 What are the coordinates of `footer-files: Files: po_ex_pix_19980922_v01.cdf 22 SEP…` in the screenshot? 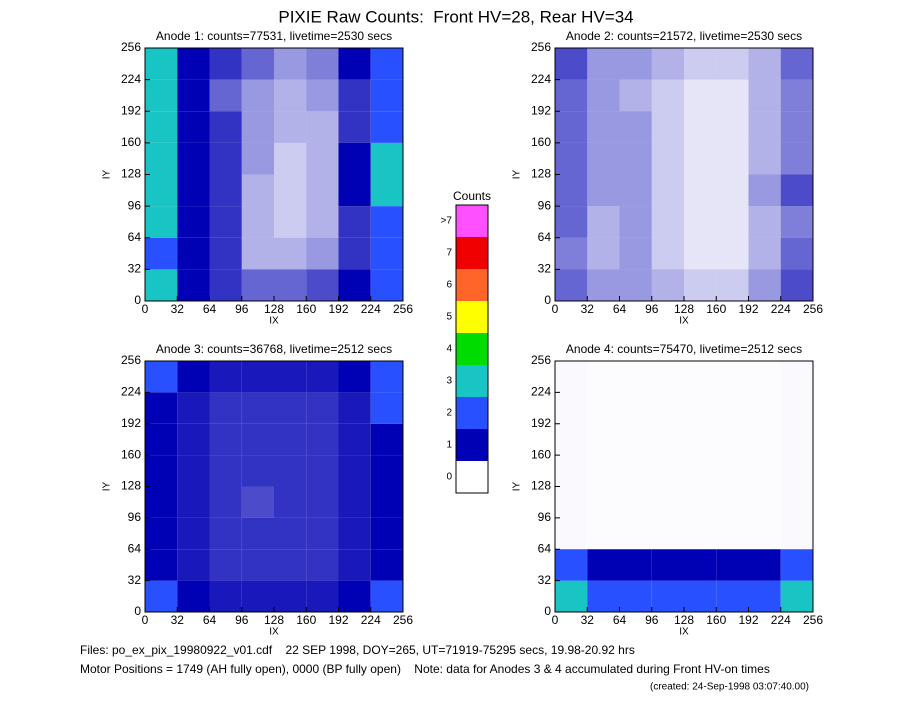 It's located at (357, 650).